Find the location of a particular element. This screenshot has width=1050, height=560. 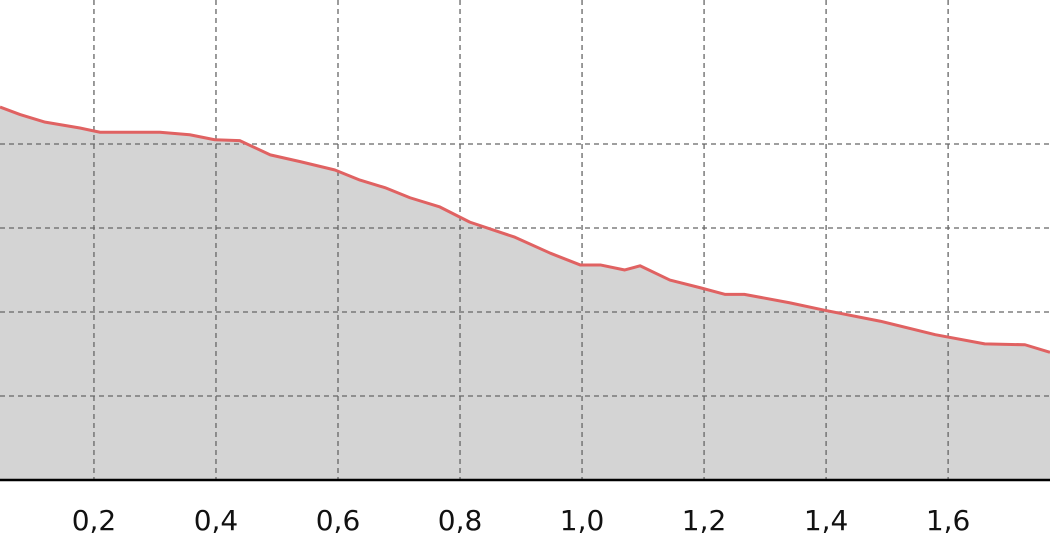

x-tick-label: 1,6 is located at coordinates (948, 520).